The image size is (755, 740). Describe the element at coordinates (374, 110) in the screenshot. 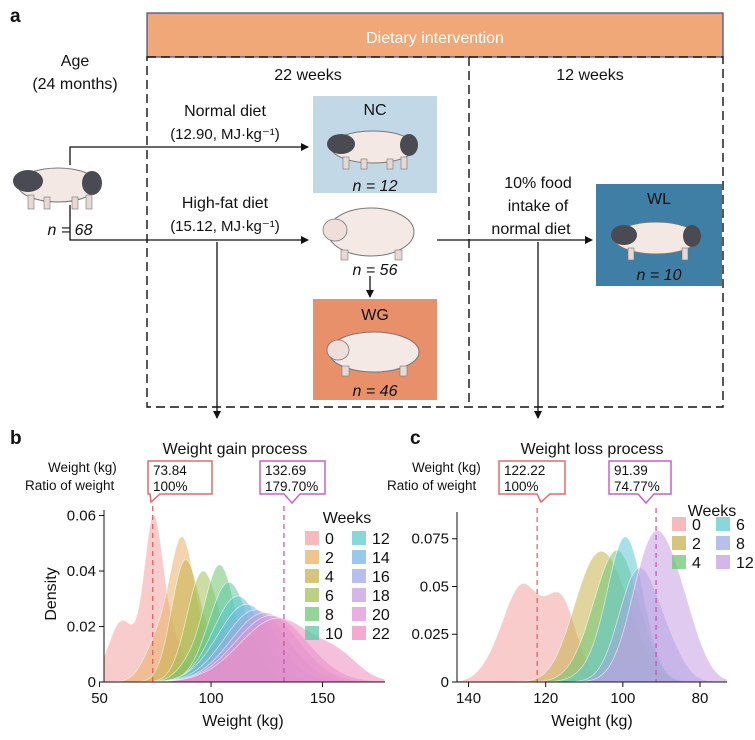

I see `nc-label: NC` at that location.